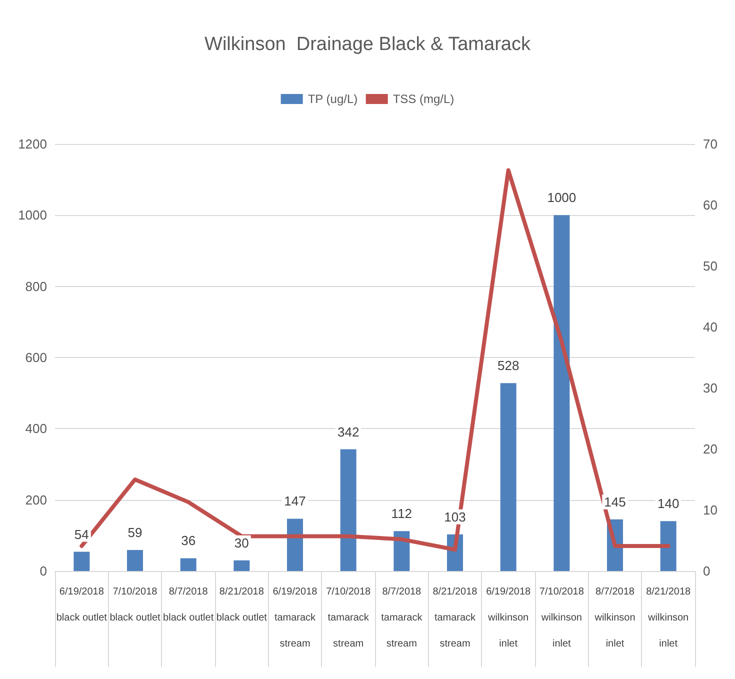 This screenshot has width=735, height=679. I want to click on data-label: 147, so click(295, 501).